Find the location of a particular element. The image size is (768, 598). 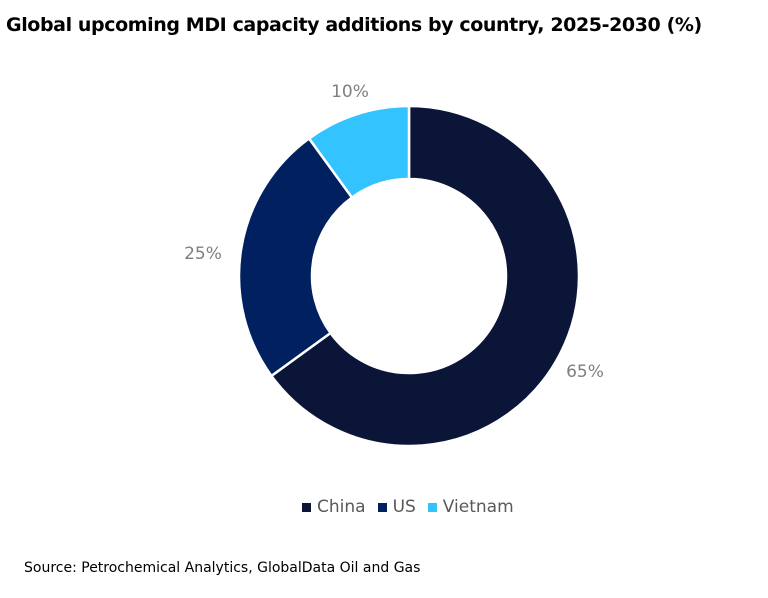

legend: China US Vietnam is located at coordinates (408, 507).